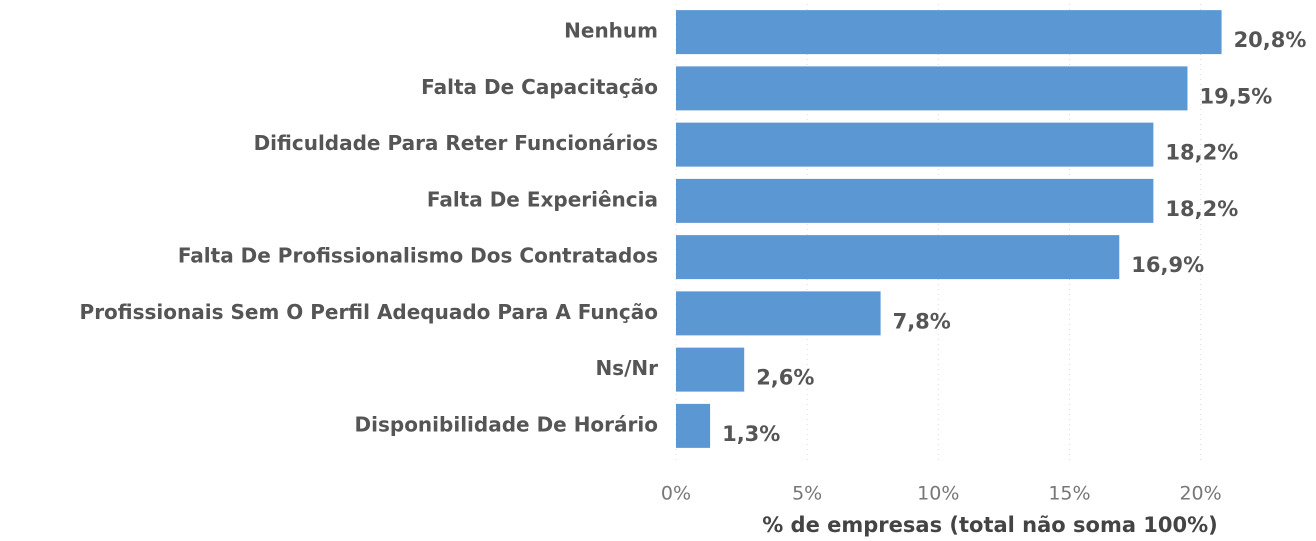 Image resolution: width=1316 pixels, height=541 pixels. Describe the element at coordinates (626, 368) in the screenshot. I see `y-tick-label: Ns/Nr` at that location.